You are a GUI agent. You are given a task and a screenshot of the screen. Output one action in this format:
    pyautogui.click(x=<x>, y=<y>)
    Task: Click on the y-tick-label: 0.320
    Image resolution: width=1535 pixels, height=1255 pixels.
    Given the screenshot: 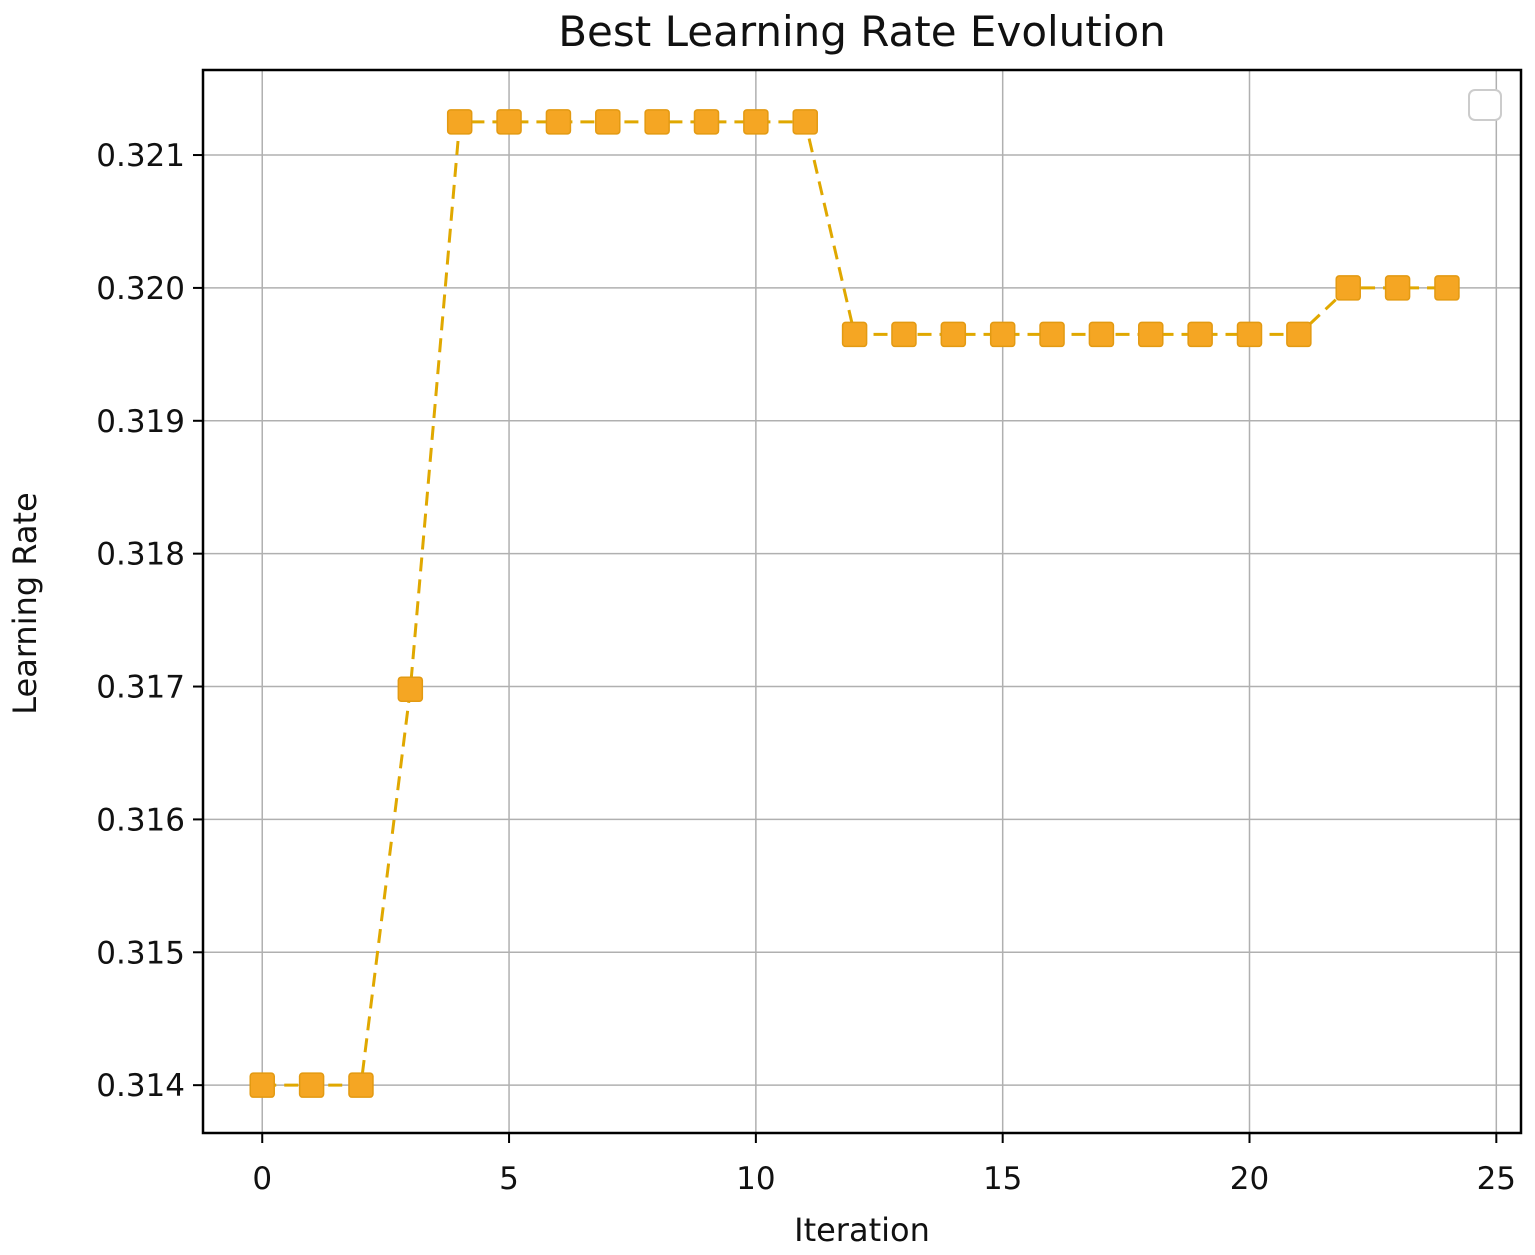 What is the action you would take?
    pyautogui.click(x=140, y=289)
    